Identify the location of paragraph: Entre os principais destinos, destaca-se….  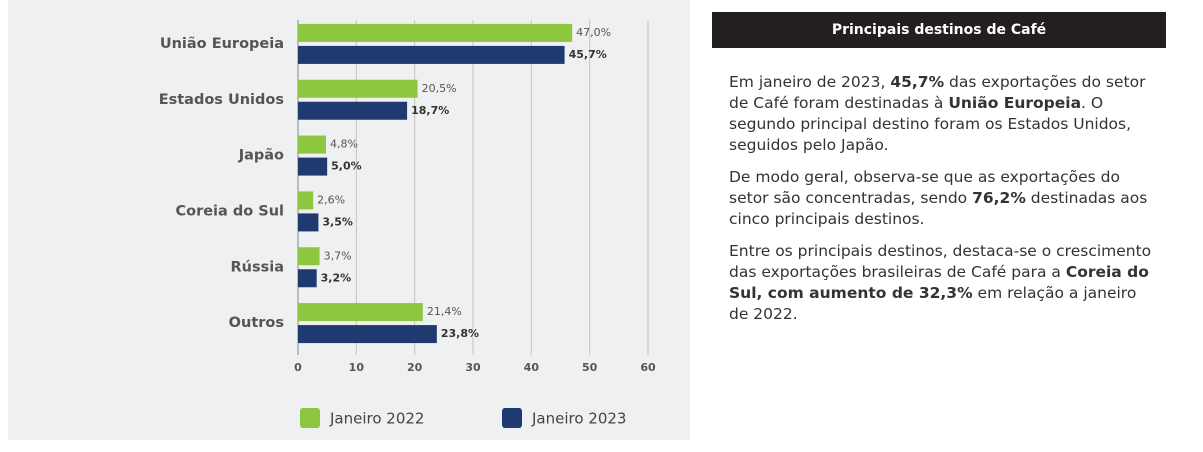
(941, 283).